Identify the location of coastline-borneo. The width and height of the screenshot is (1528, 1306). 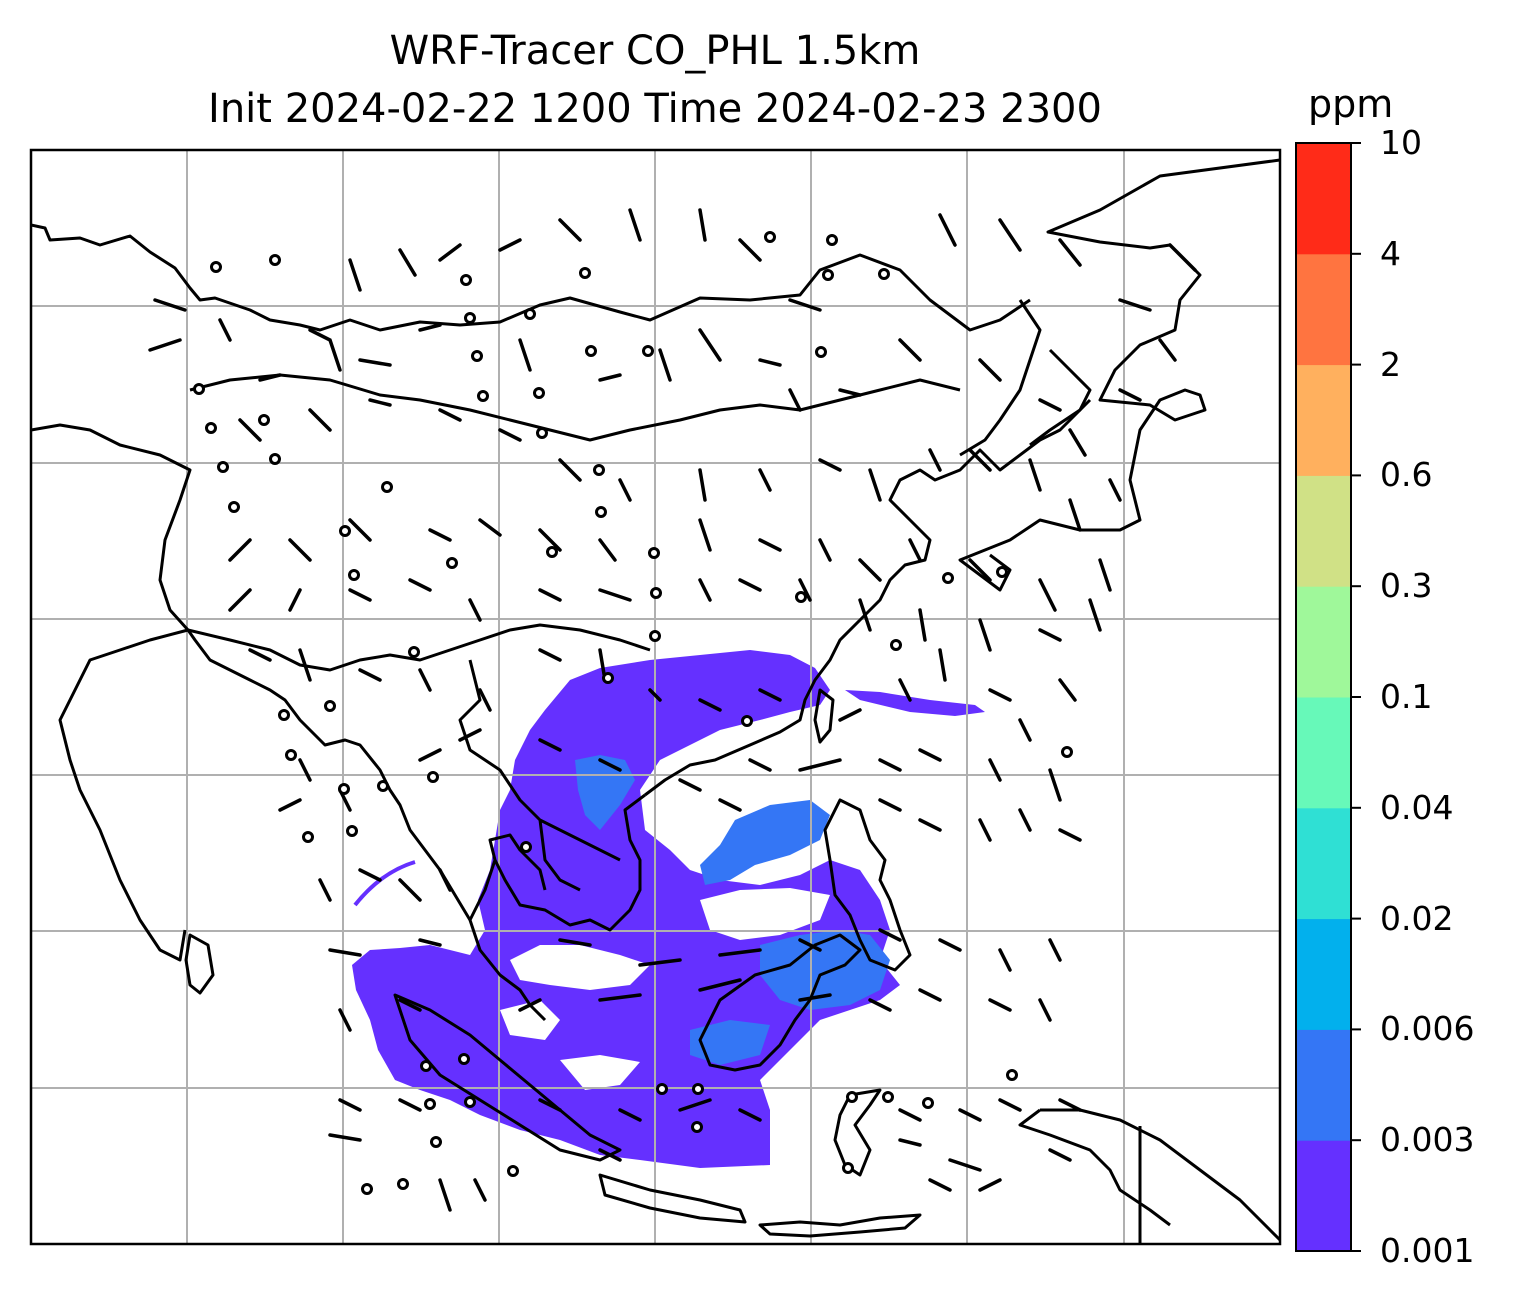
(780, 1002).